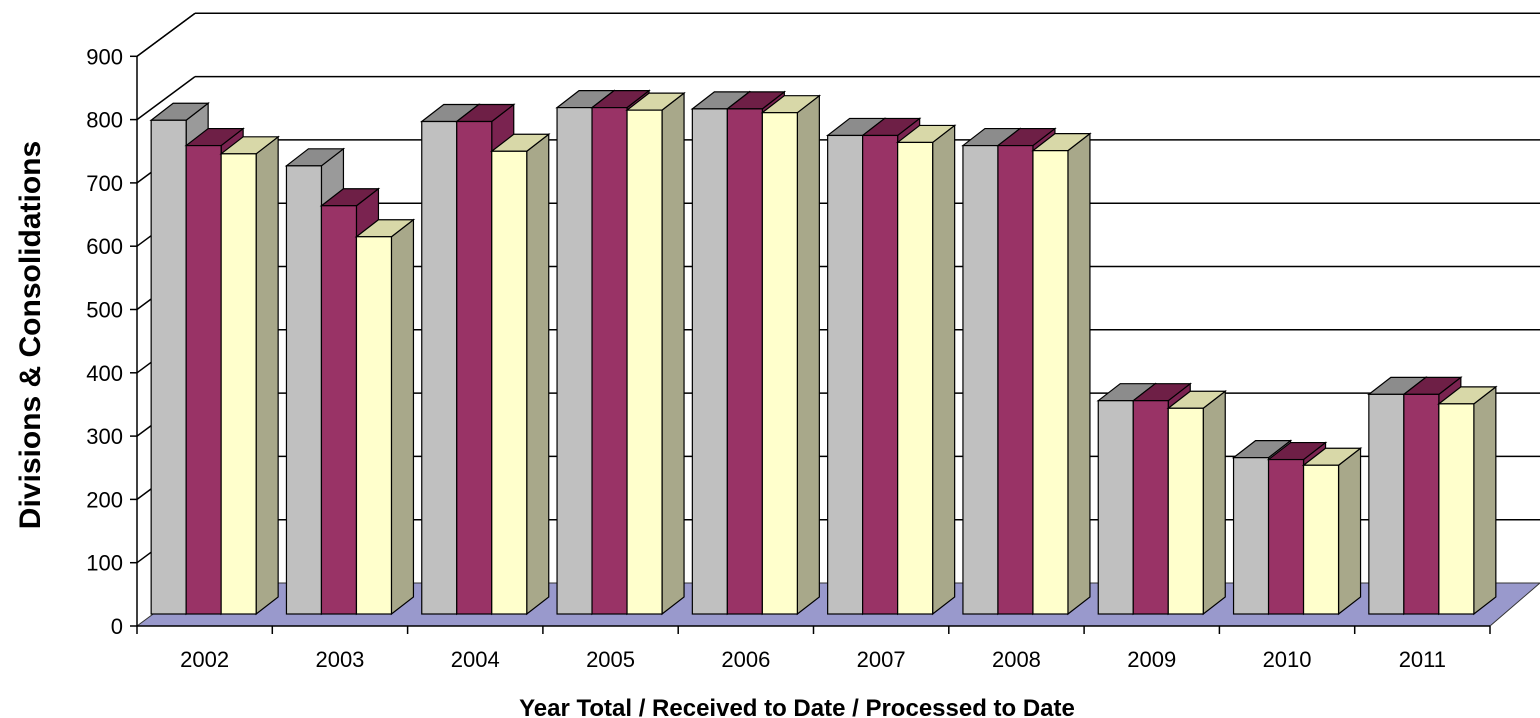 The image size is (1540, 718). I want to click on x-tick-label: 2011, so click(1422, 659).